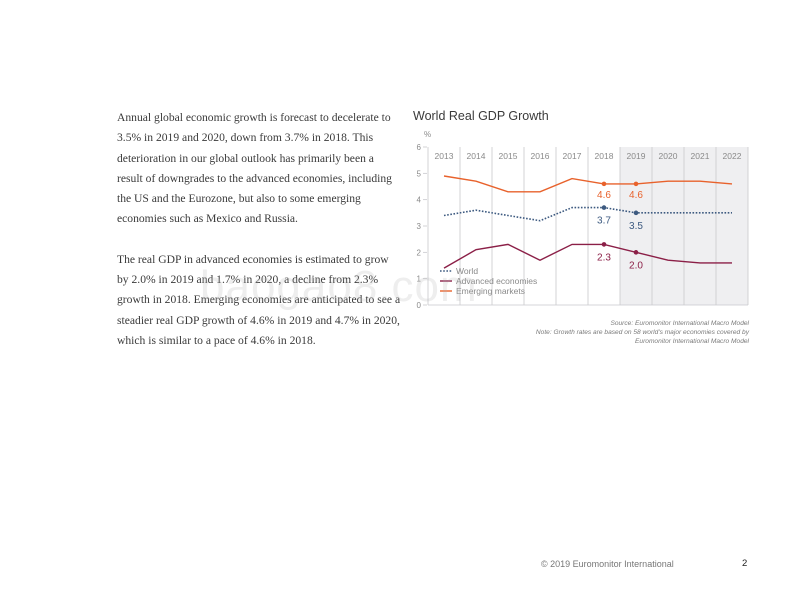 The width and height of the screenshot is (800, 600). I want to click on chart-title: World Real GDP Growth, so click(481, 116).